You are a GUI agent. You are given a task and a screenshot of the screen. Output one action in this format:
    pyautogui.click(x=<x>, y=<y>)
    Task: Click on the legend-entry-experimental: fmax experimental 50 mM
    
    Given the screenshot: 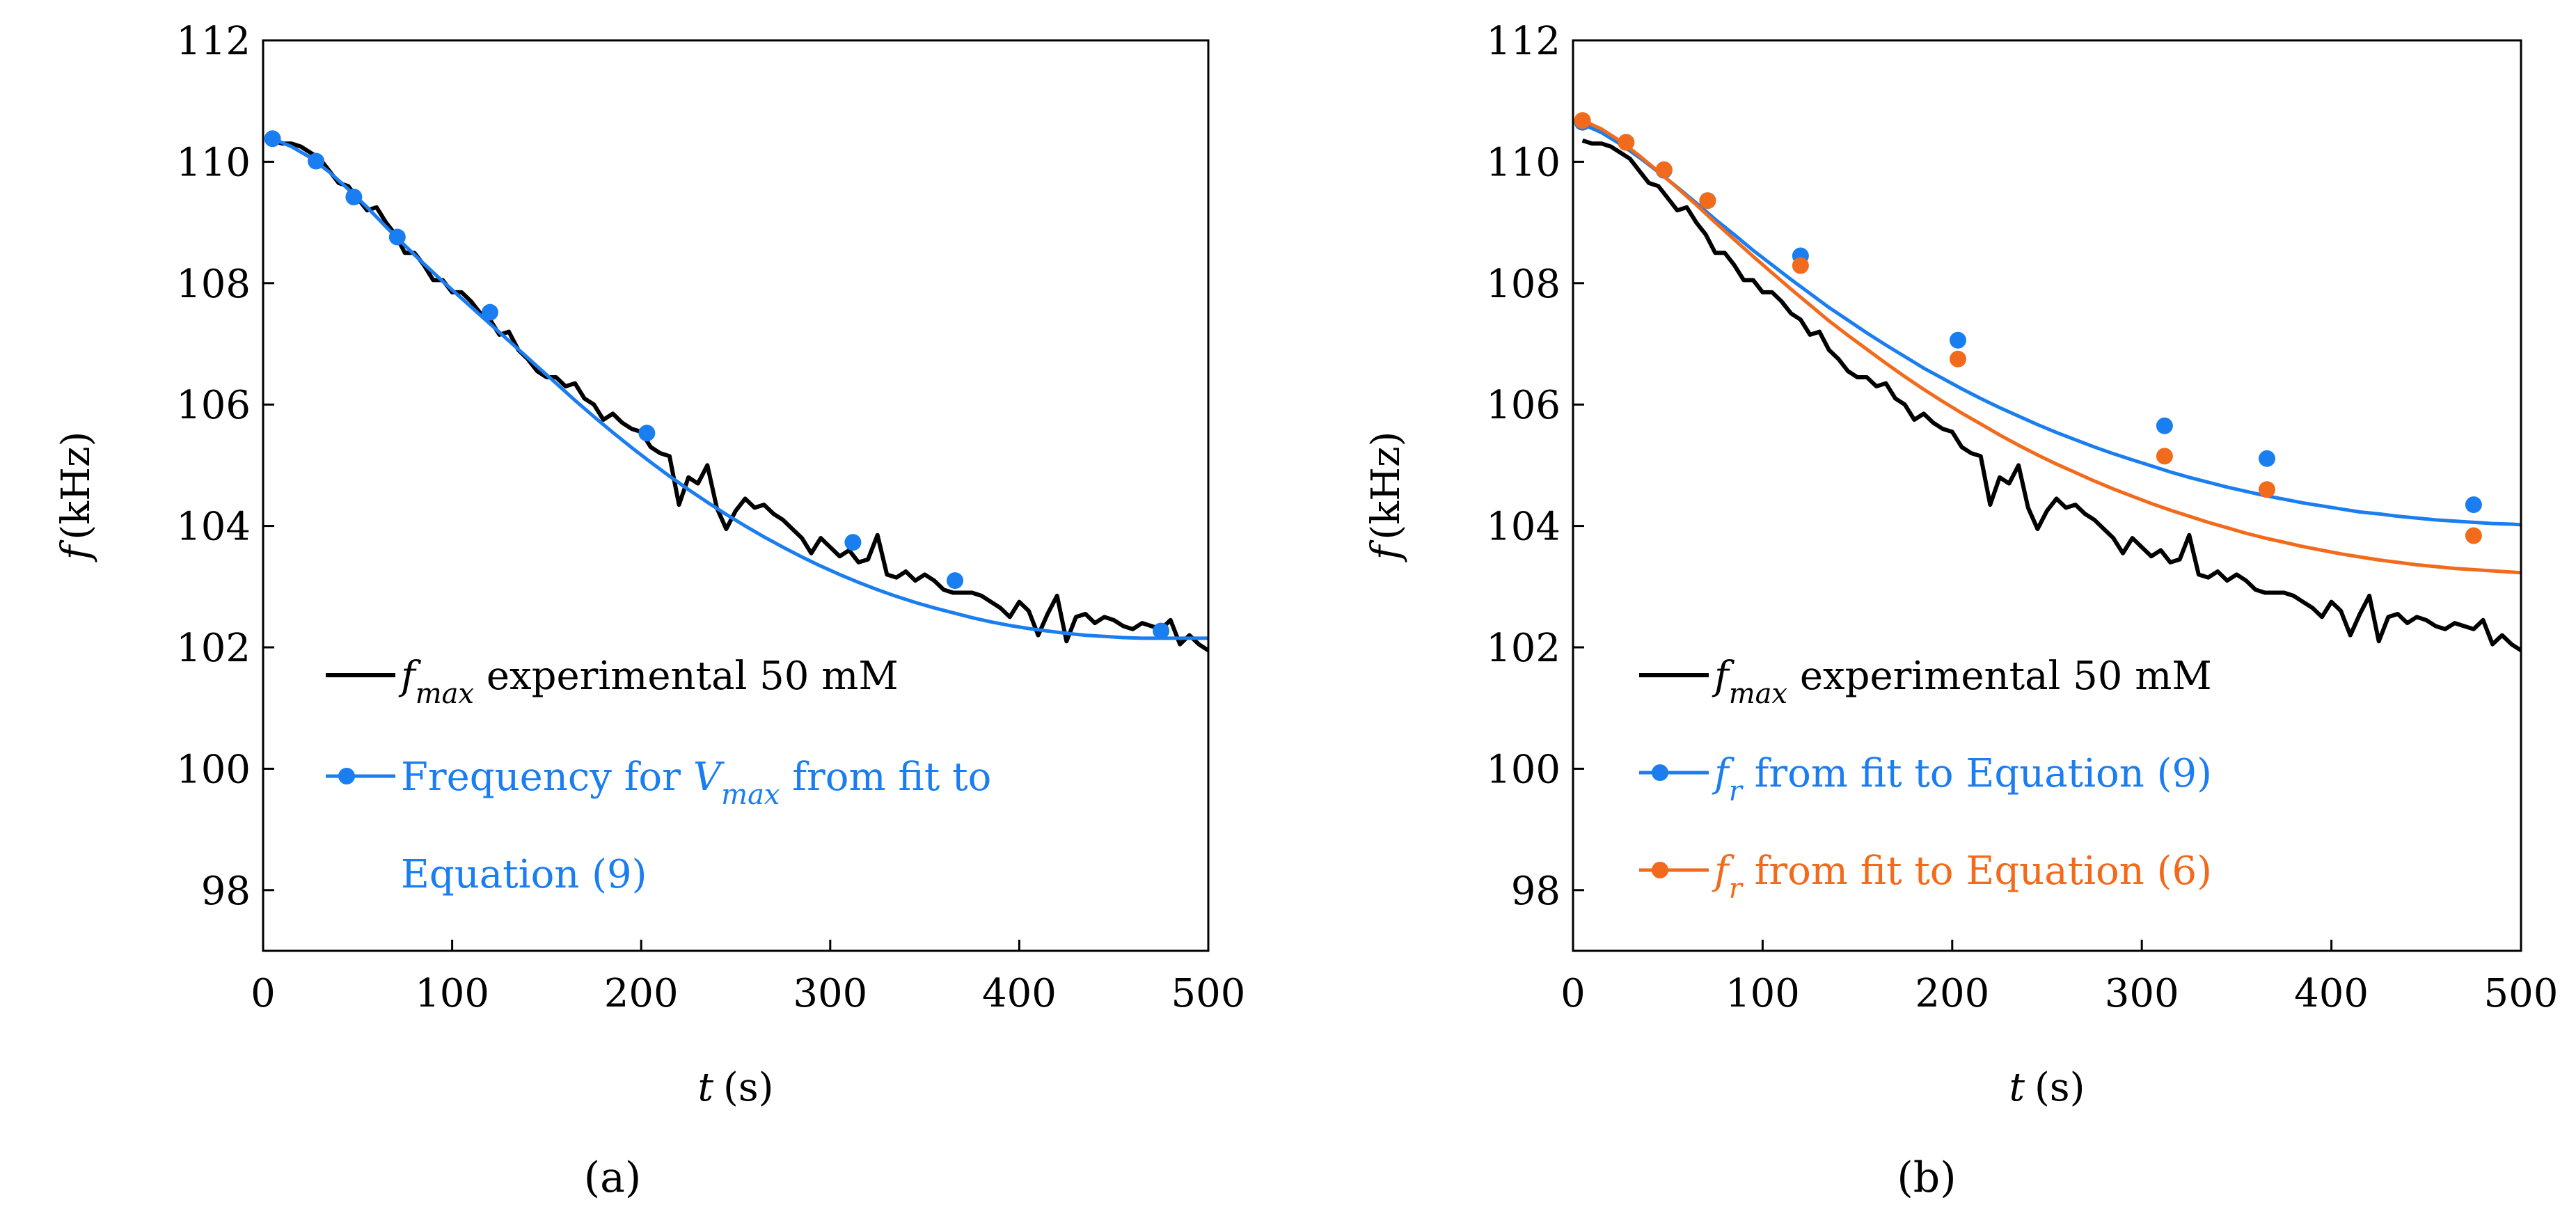 What is the action you would take?
    pyautogui.click(x=612, y=682)
    